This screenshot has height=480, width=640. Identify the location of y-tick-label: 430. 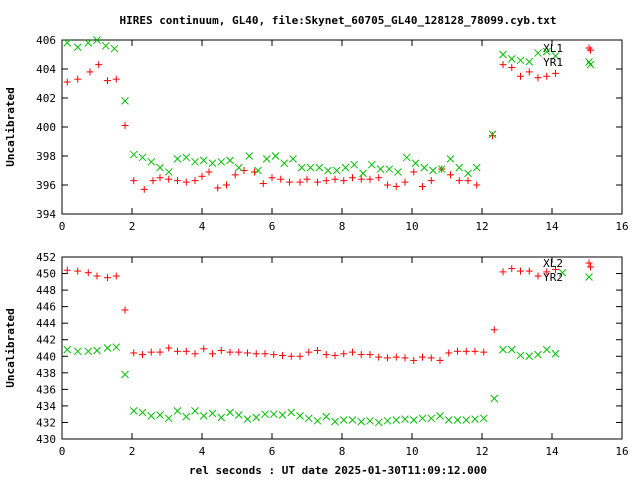
(46, 439).